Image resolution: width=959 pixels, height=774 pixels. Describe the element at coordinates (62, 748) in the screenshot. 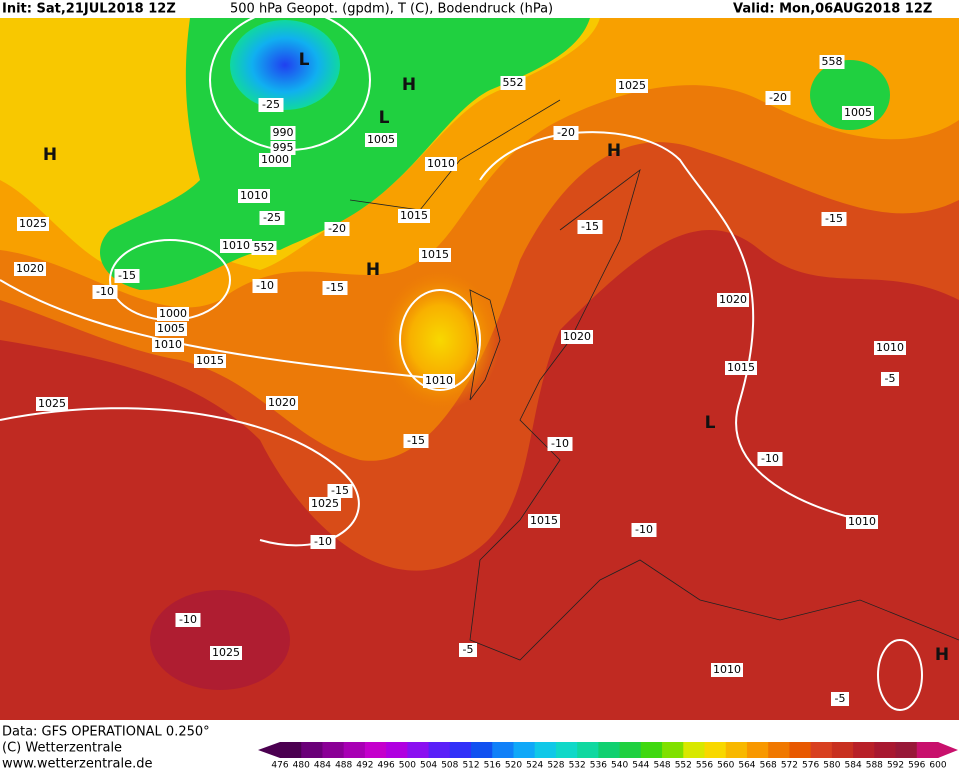

I see `copyright: (C) Wetterzentrale` at that location.